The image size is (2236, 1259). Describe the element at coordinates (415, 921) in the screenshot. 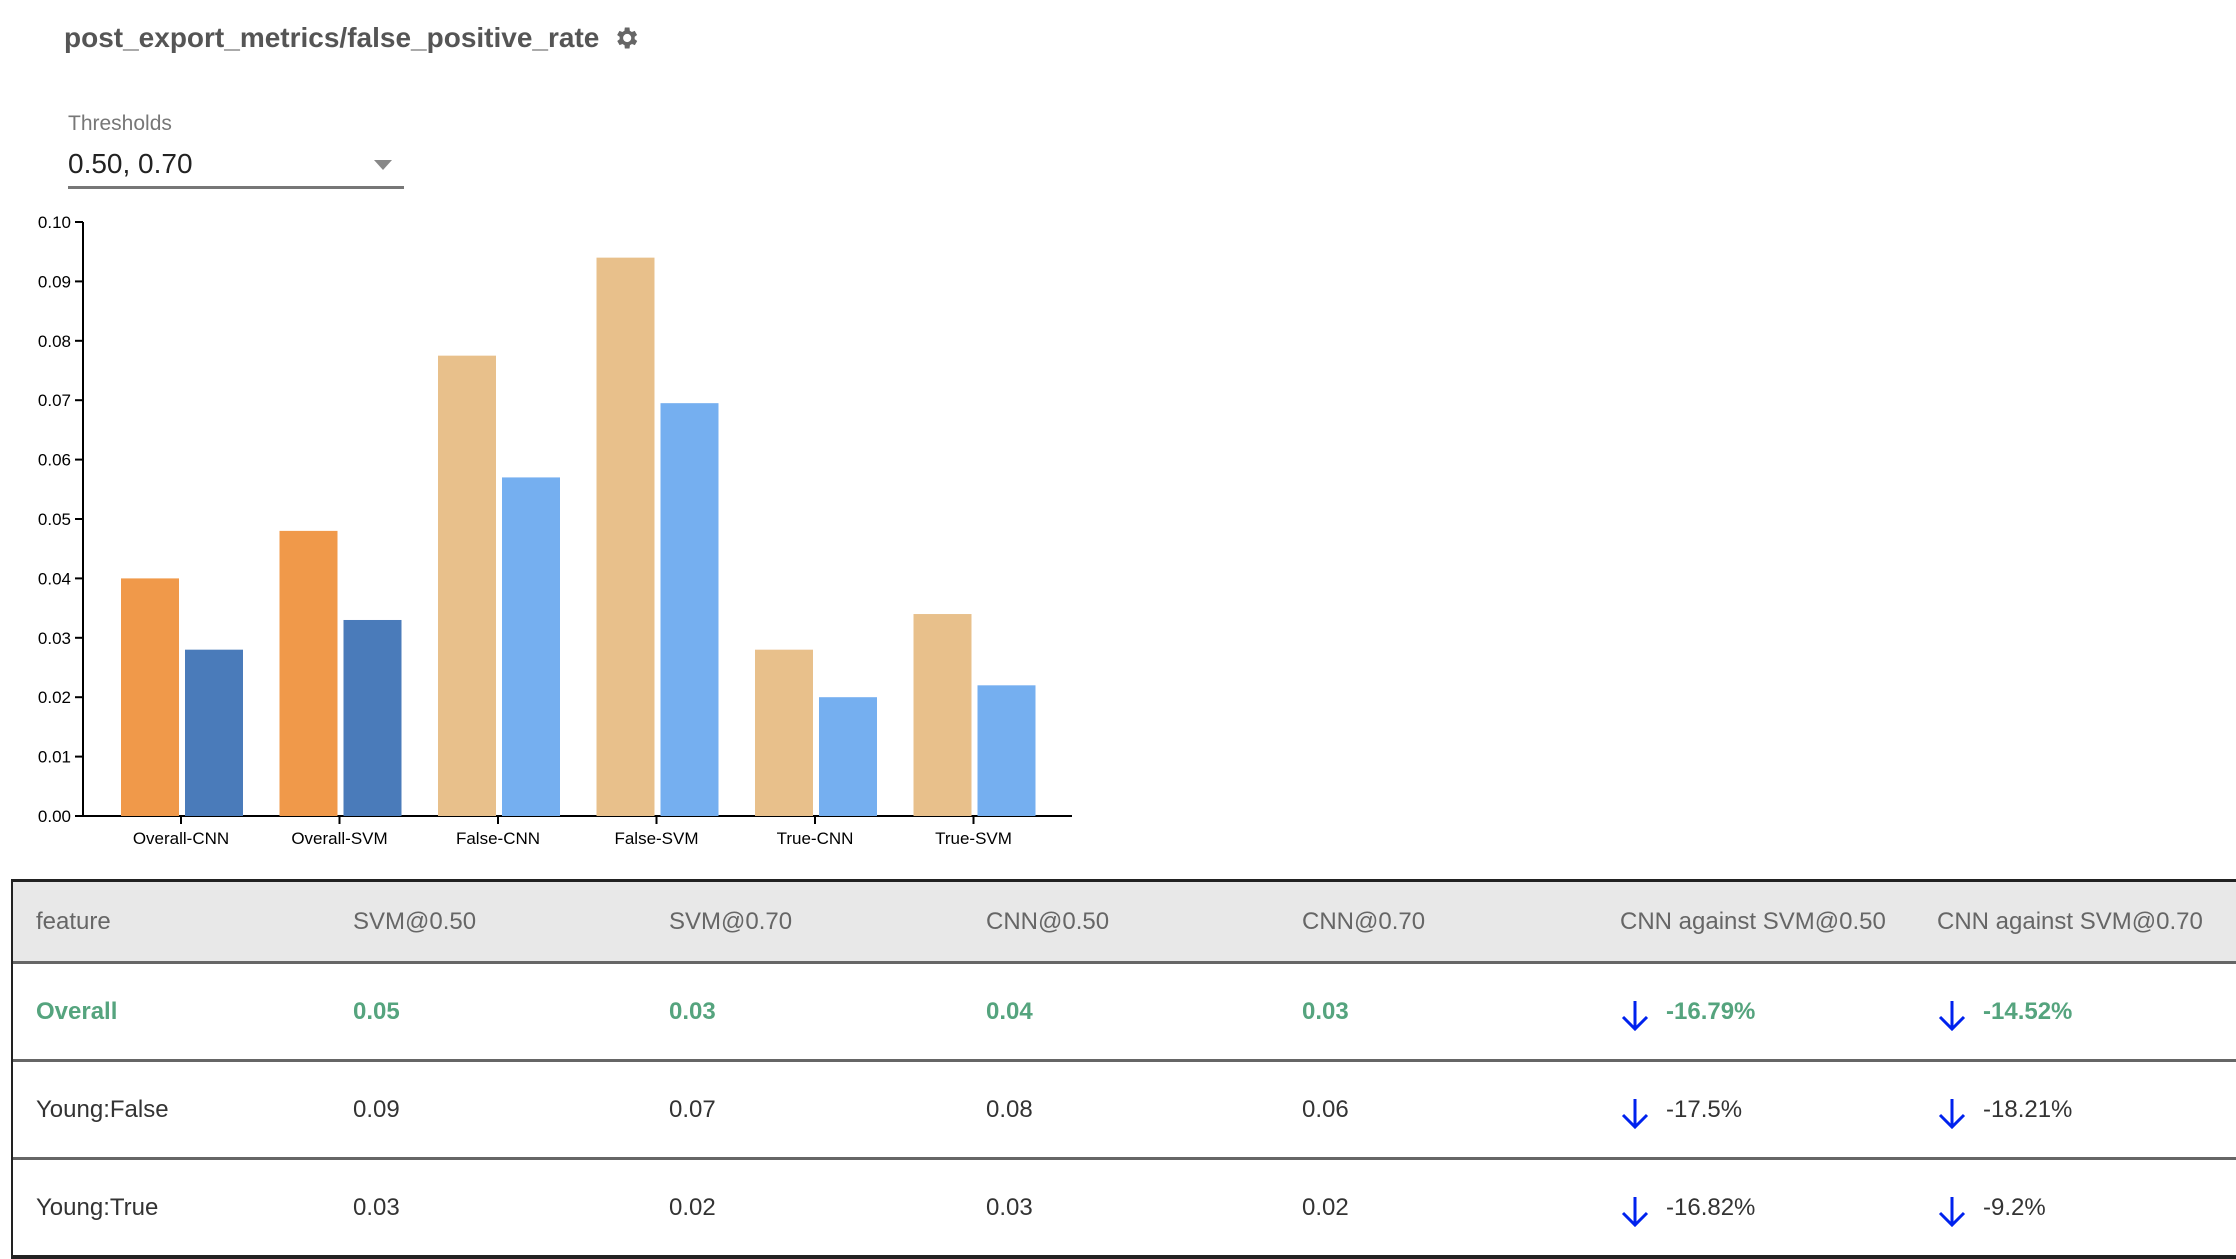

I see `column-header: SVM@0.50` at that location.